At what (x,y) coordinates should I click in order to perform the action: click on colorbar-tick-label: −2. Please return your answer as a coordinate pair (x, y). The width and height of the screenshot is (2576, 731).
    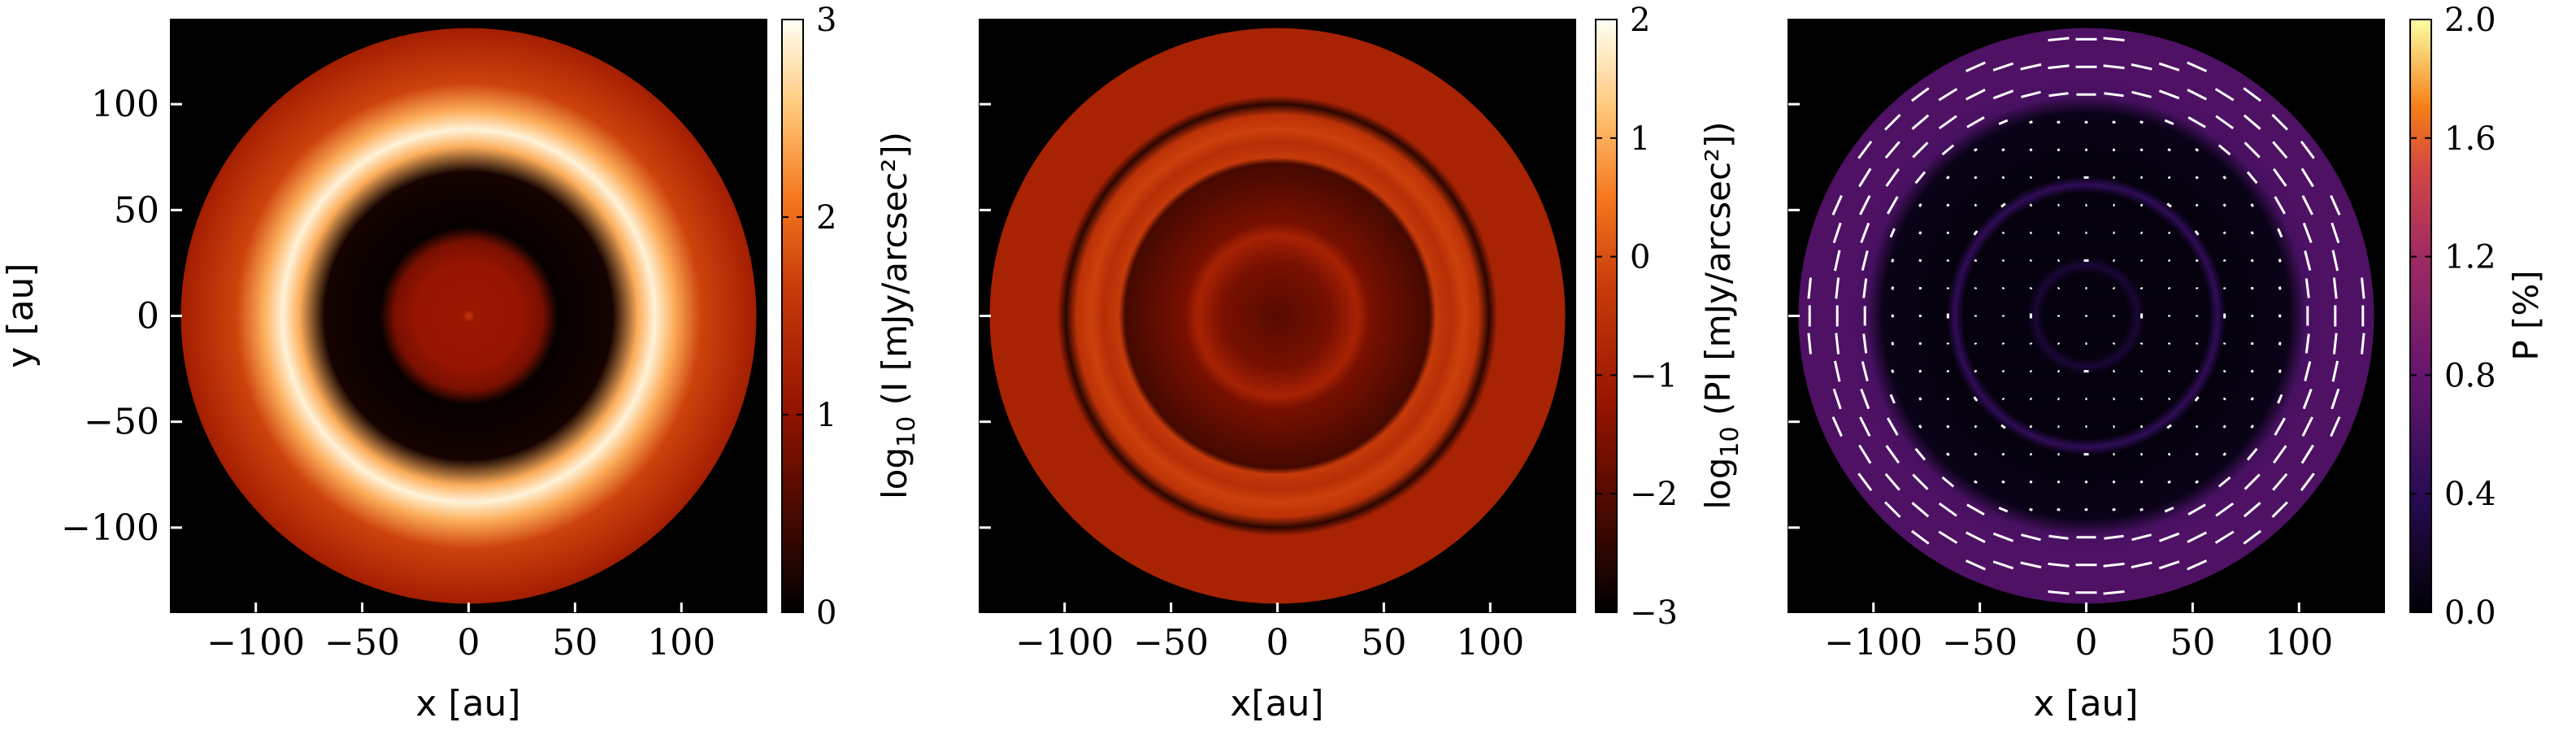
    Looking at the image, I should click on (1654, 495).